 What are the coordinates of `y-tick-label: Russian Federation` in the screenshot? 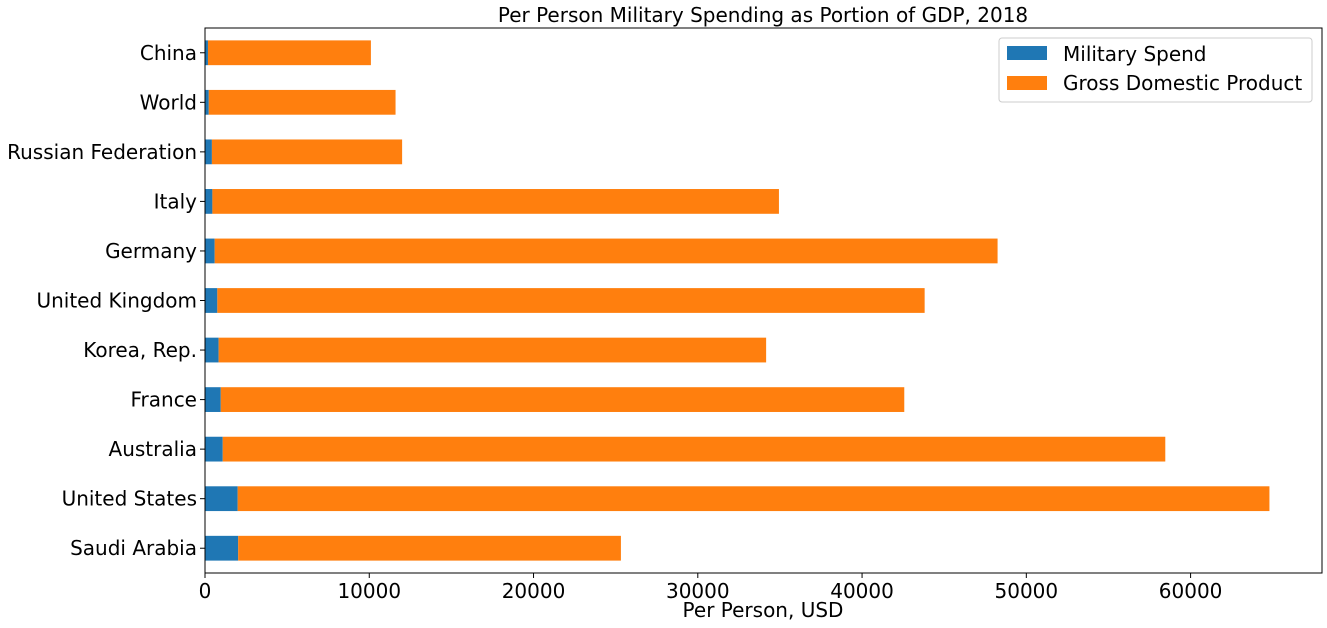 It's located at (102, 152).